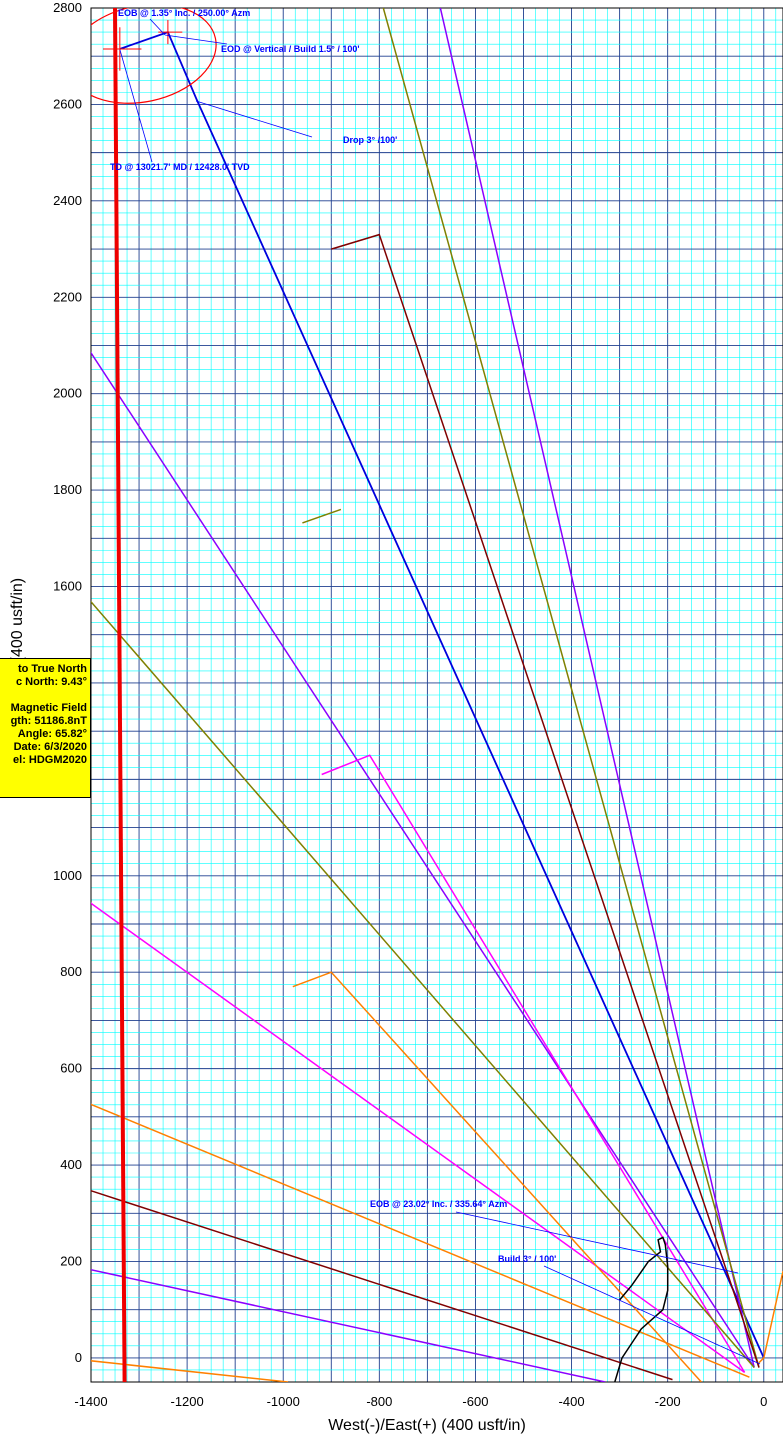 The image size is (783, 1447). Describe the element at coordinates (67, 103) in the screenshot. I see `y-tick-label: 2600` at that location.